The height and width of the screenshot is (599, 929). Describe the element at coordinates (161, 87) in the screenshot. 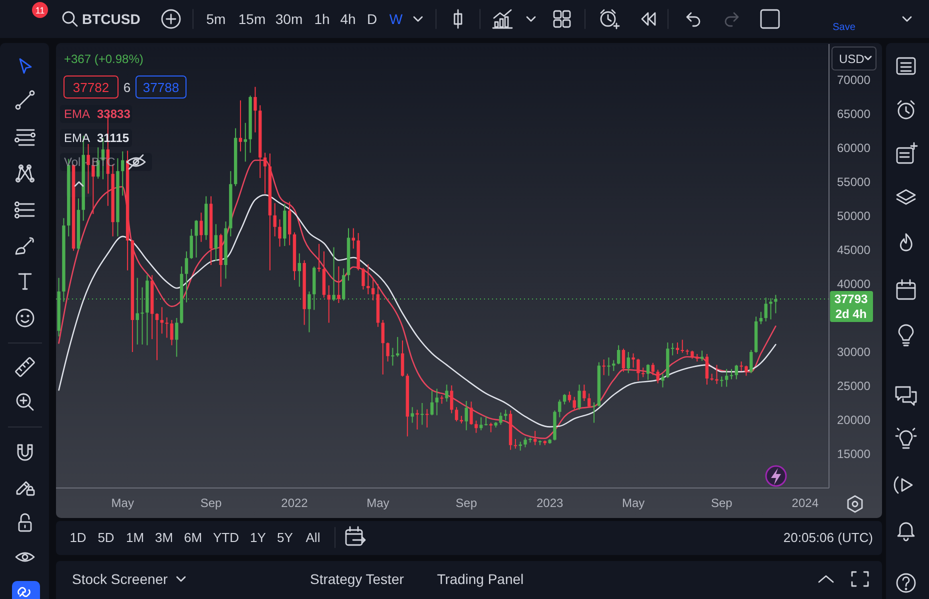

I see `annotation: 37788` at that location.